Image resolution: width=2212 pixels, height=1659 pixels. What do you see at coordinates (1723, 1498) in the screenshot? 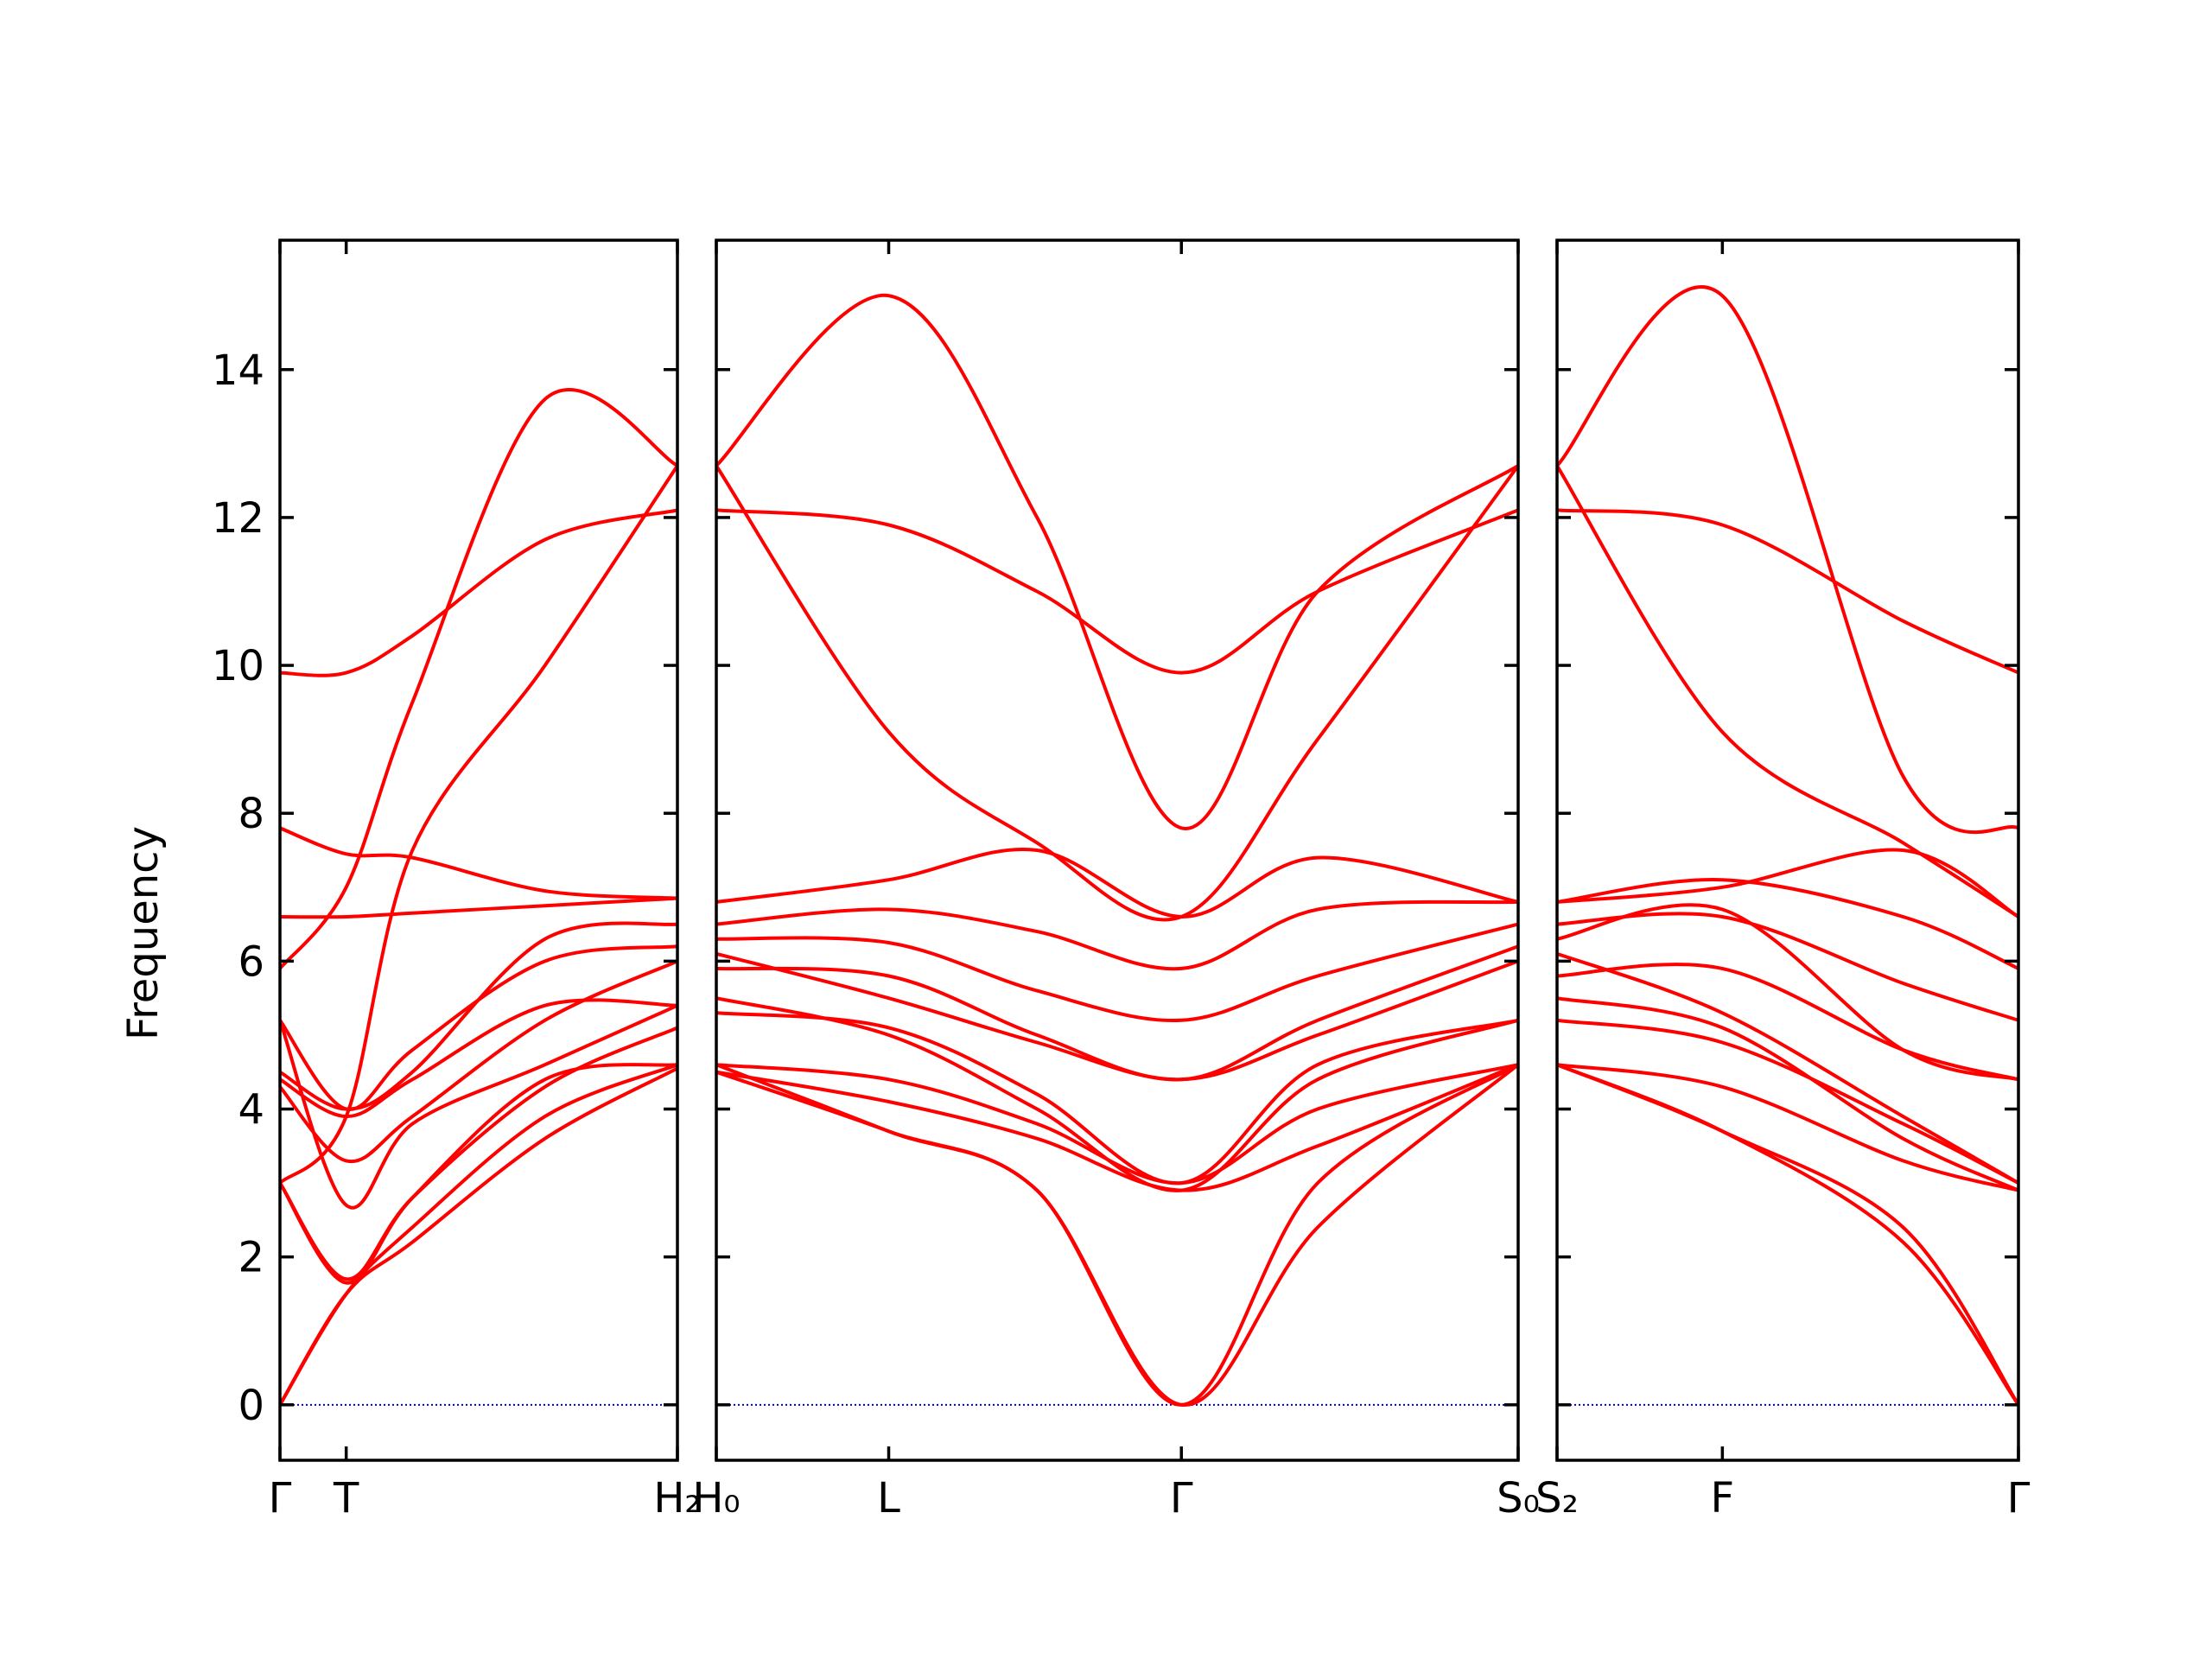
I see `x-tick-label: F` at bounding box center [1723, 1498].